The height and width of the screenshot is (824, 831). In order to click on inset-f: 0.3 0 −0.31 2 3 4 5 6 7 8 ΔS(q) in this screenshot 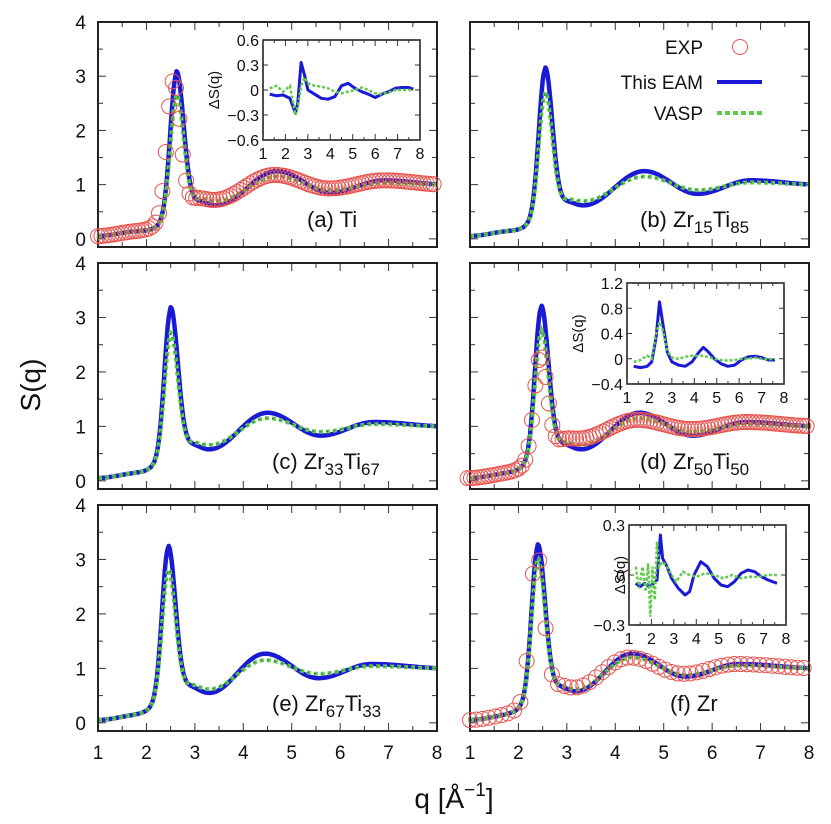, I will do `click(691, 583)`.